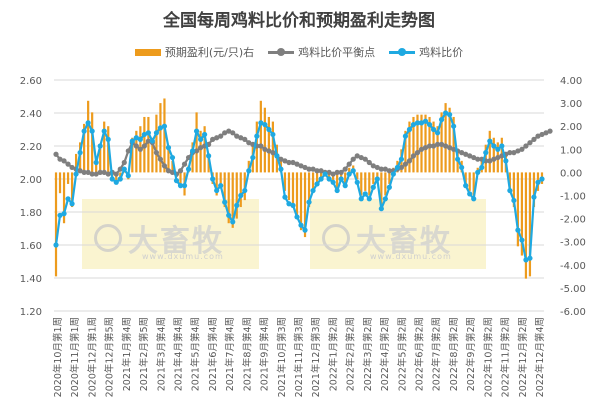  I want to click on legend-item-profit: 预期盈利(元/只)右, so click(194, 52).